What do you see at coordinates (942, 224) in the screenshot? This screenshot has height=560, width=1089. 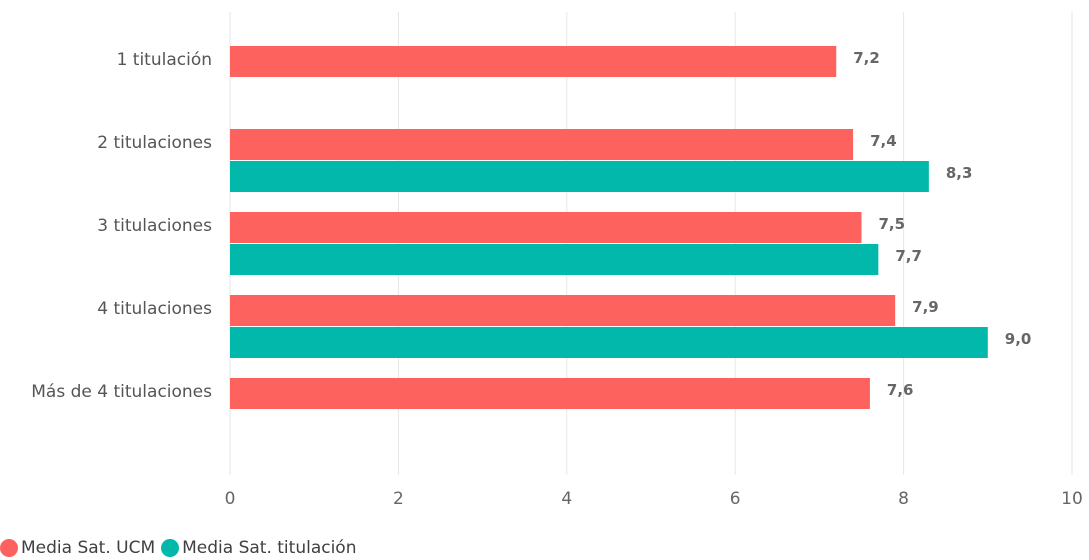 I see `data-labels: 7,2 7,4 8,3 7,5 7,7 7,9 9,0 7,6` at bounding box center [942, 224].